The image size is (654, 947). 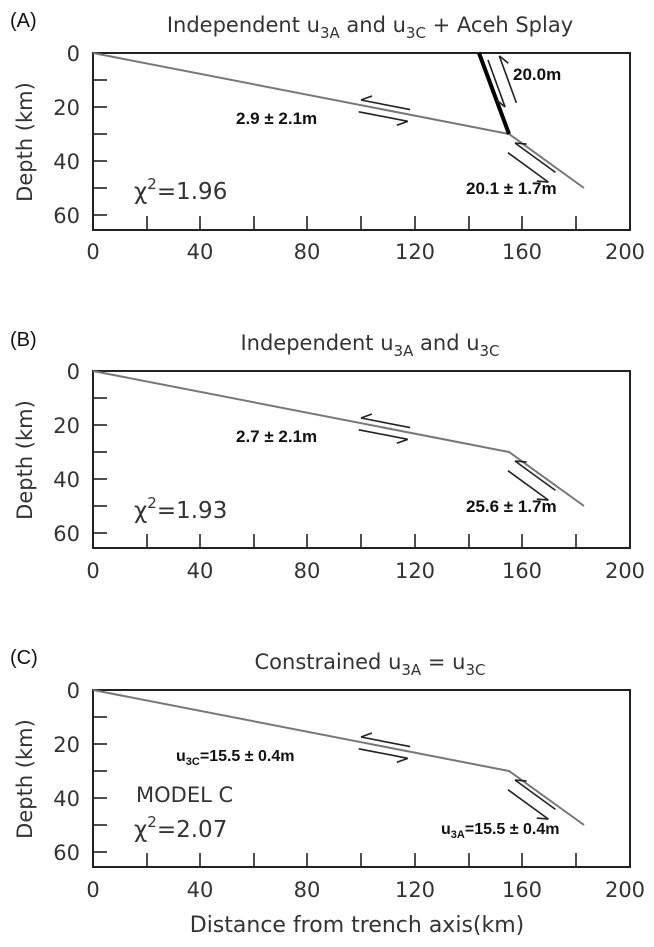 What do you see at coordinates (180, 828) in the screenshot?
I see `chi-square-label: χ2=2.07` at bounding box center [180, 828].